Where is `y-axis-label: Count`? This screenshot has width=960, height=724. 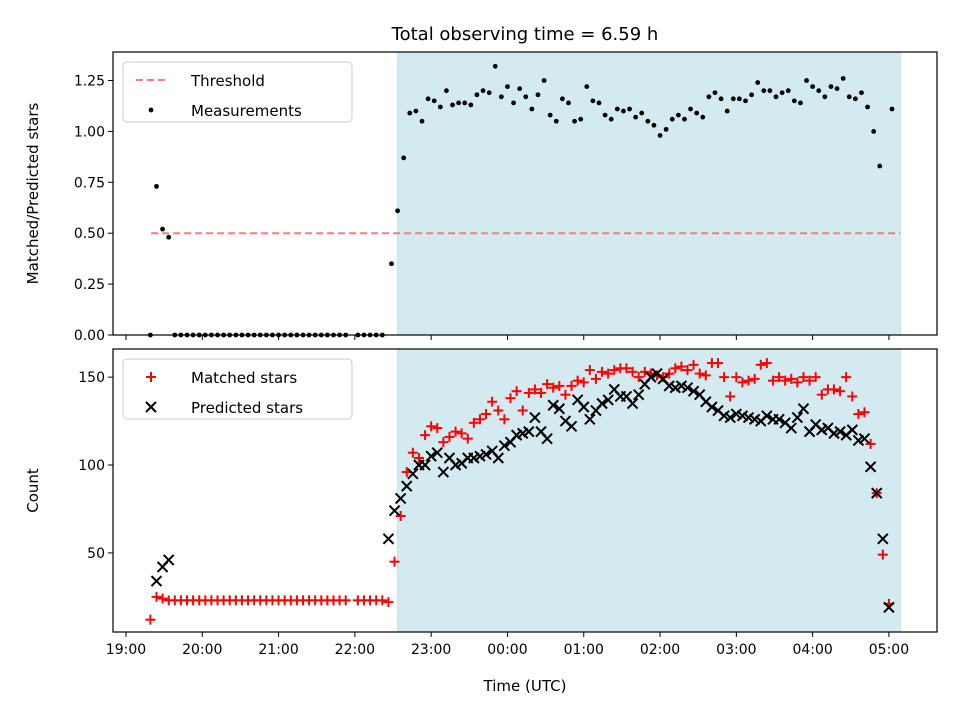 y-axis-label: Count is located at coordinates (33, 490).